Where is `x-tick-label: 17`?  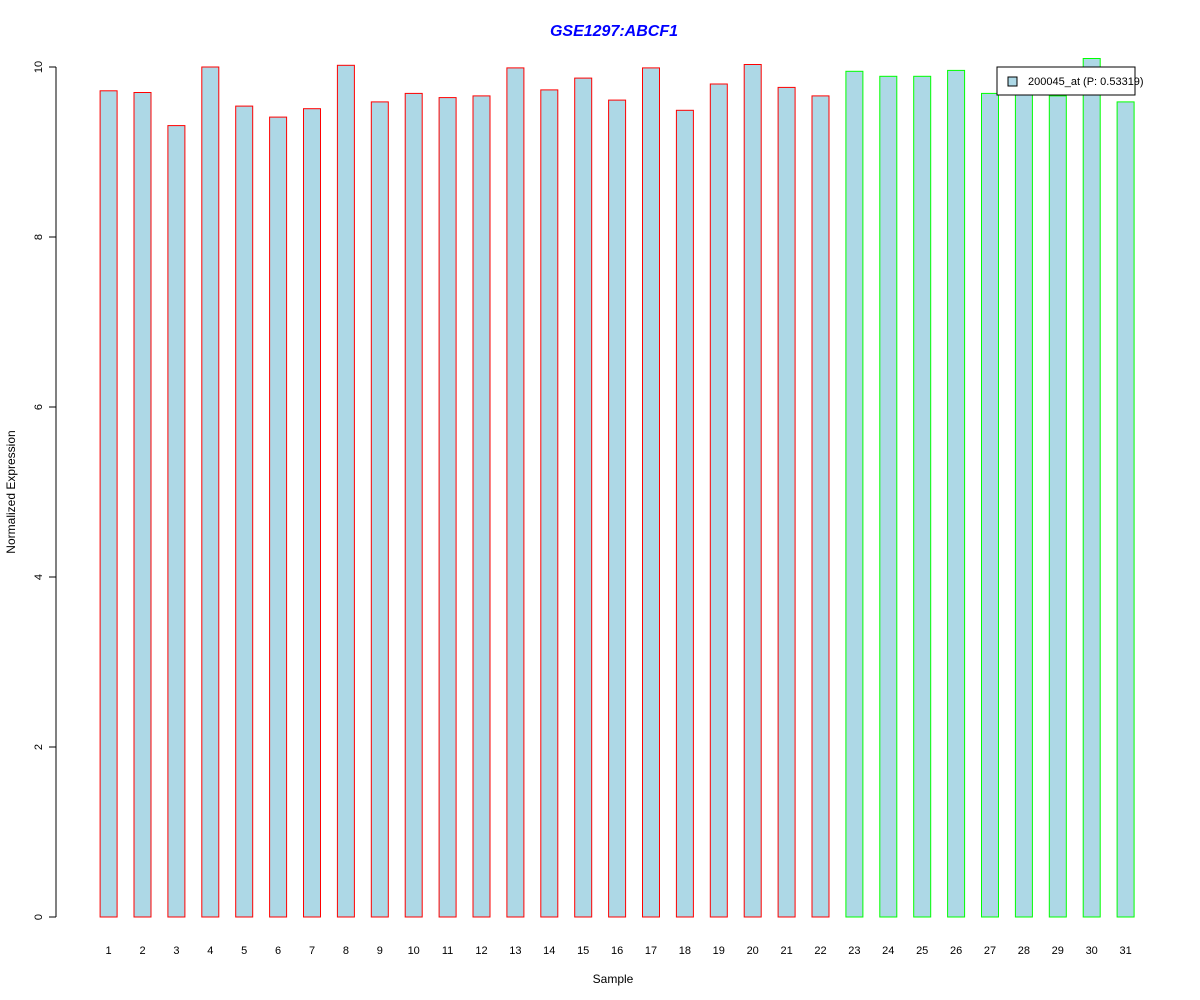 x-tick-label: 17 is located at coordinates (651, 951).